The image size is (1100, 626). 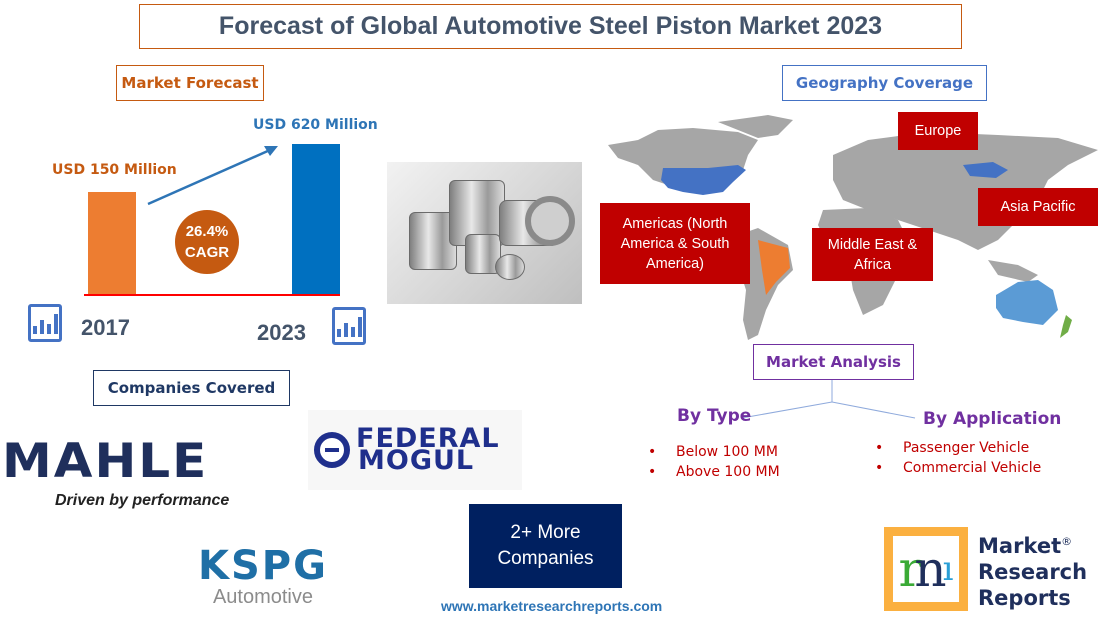 I want to click on more-companies-line1: 2+ More, so click(x=545, y=532).